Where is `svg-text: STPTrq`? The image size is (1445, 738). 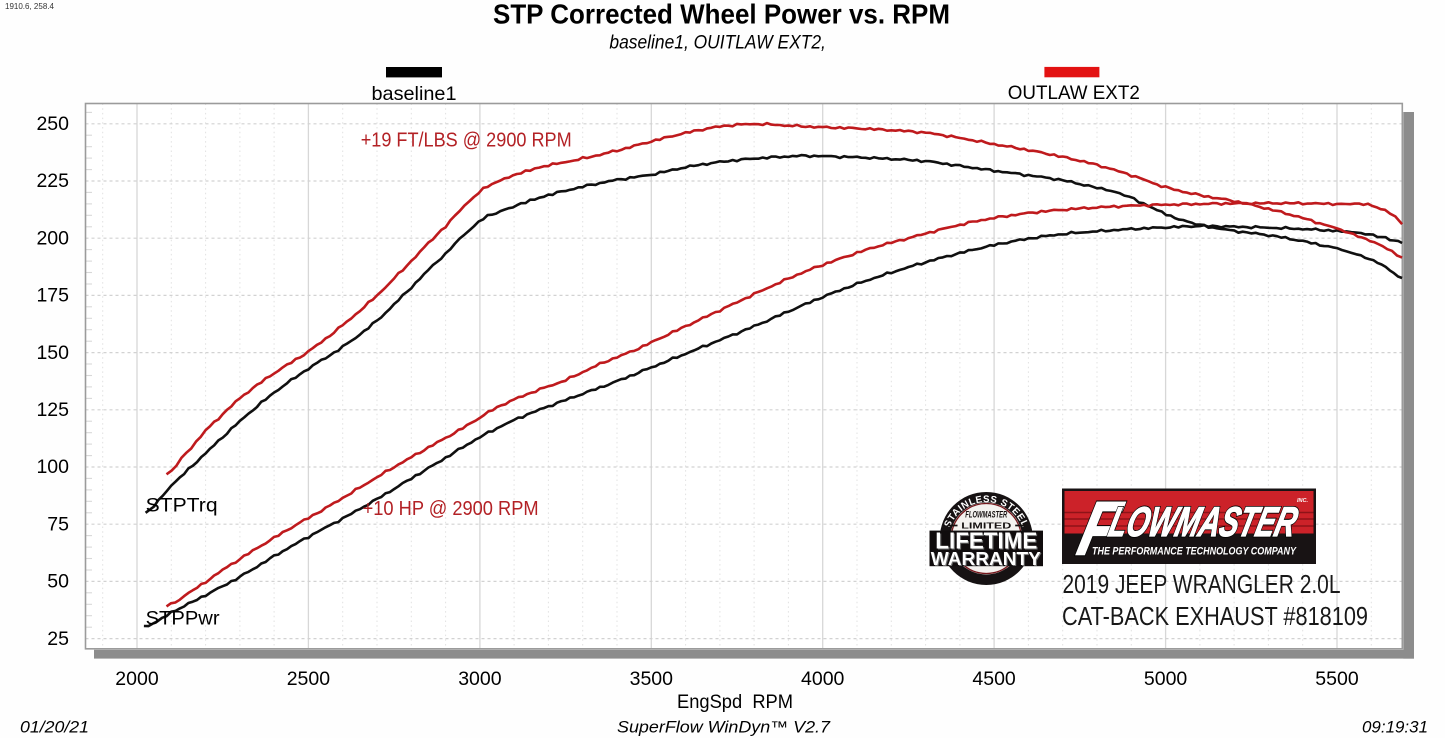 svg-text: STPTrq is located at coordinates (182, 506).